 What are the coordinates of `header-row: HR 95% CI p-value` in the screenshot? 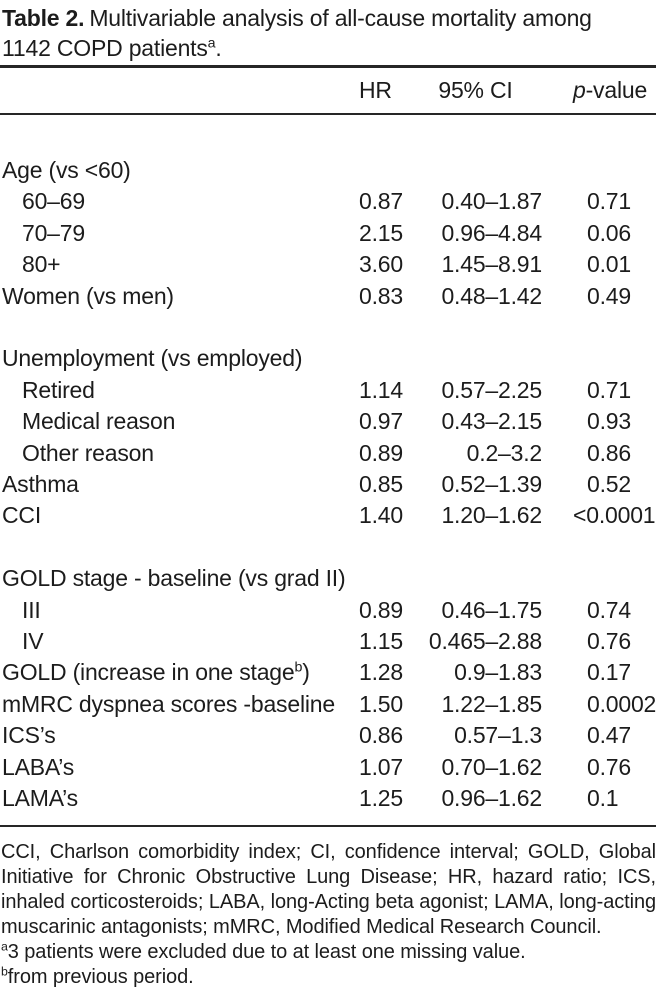 It's located at (328, 91).